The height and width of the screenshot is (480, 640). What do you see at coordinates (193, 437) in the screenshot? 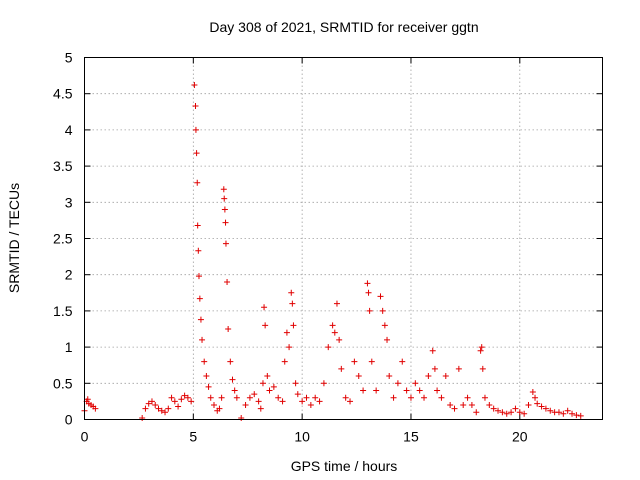
I see `x-tick-label: 5` at bounding box center [193, 437].